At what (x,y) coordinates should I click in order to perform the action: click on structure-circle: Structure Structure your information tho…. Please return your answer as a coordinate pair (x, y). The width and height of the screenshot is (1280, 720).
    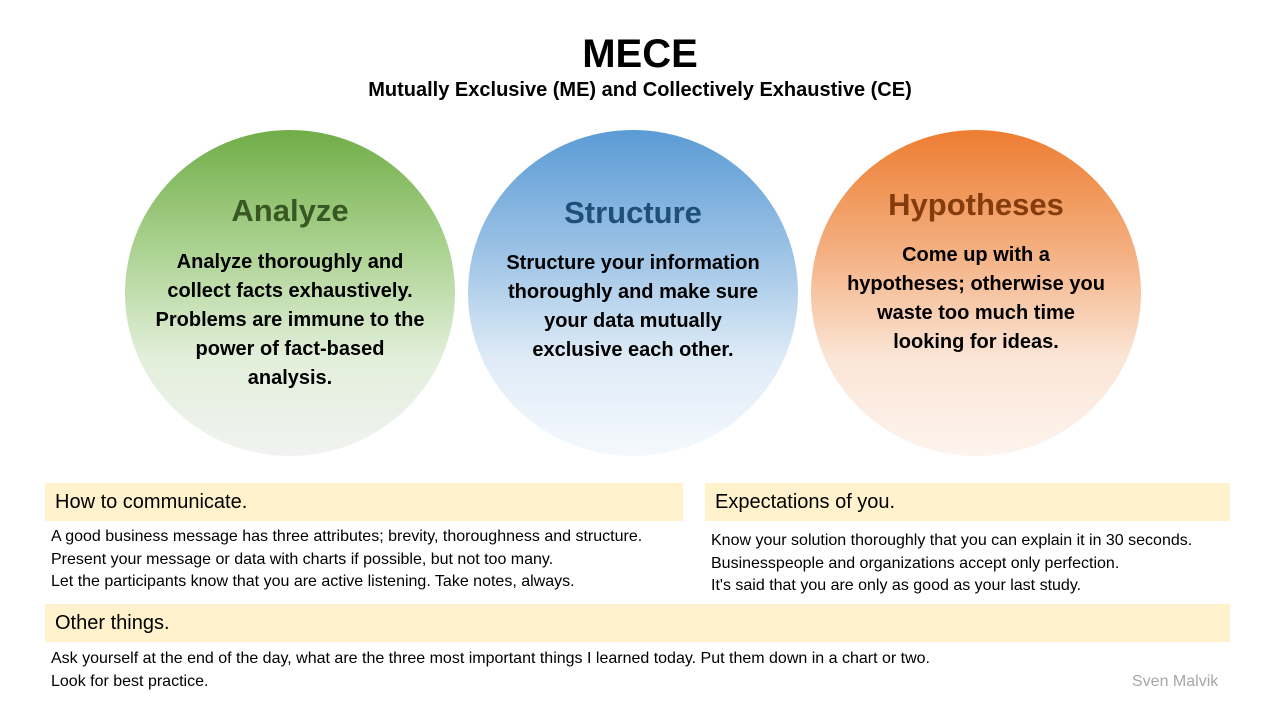
    Looking at the image, I should click on (633, 293).